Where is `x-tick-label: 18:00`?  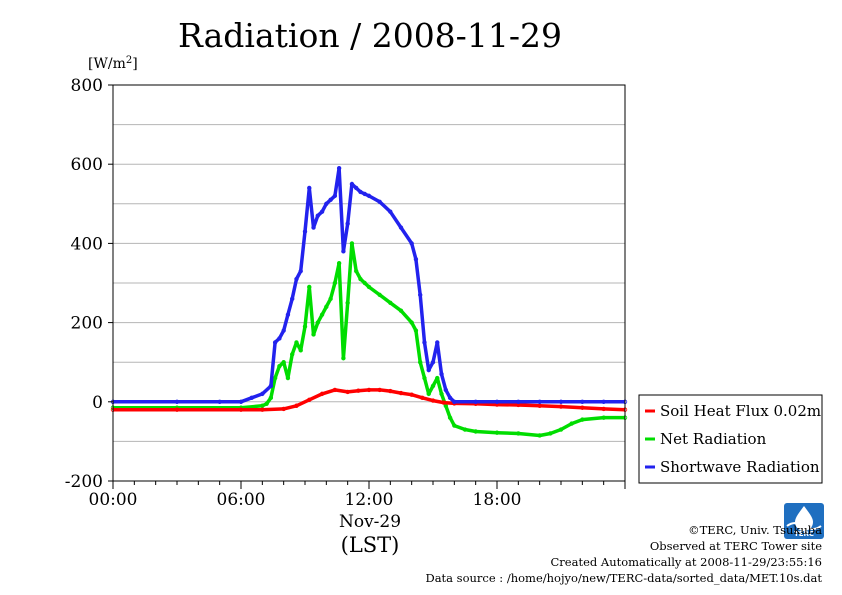
x-tick-label: 18:00 is located at coordinates (497, 500).